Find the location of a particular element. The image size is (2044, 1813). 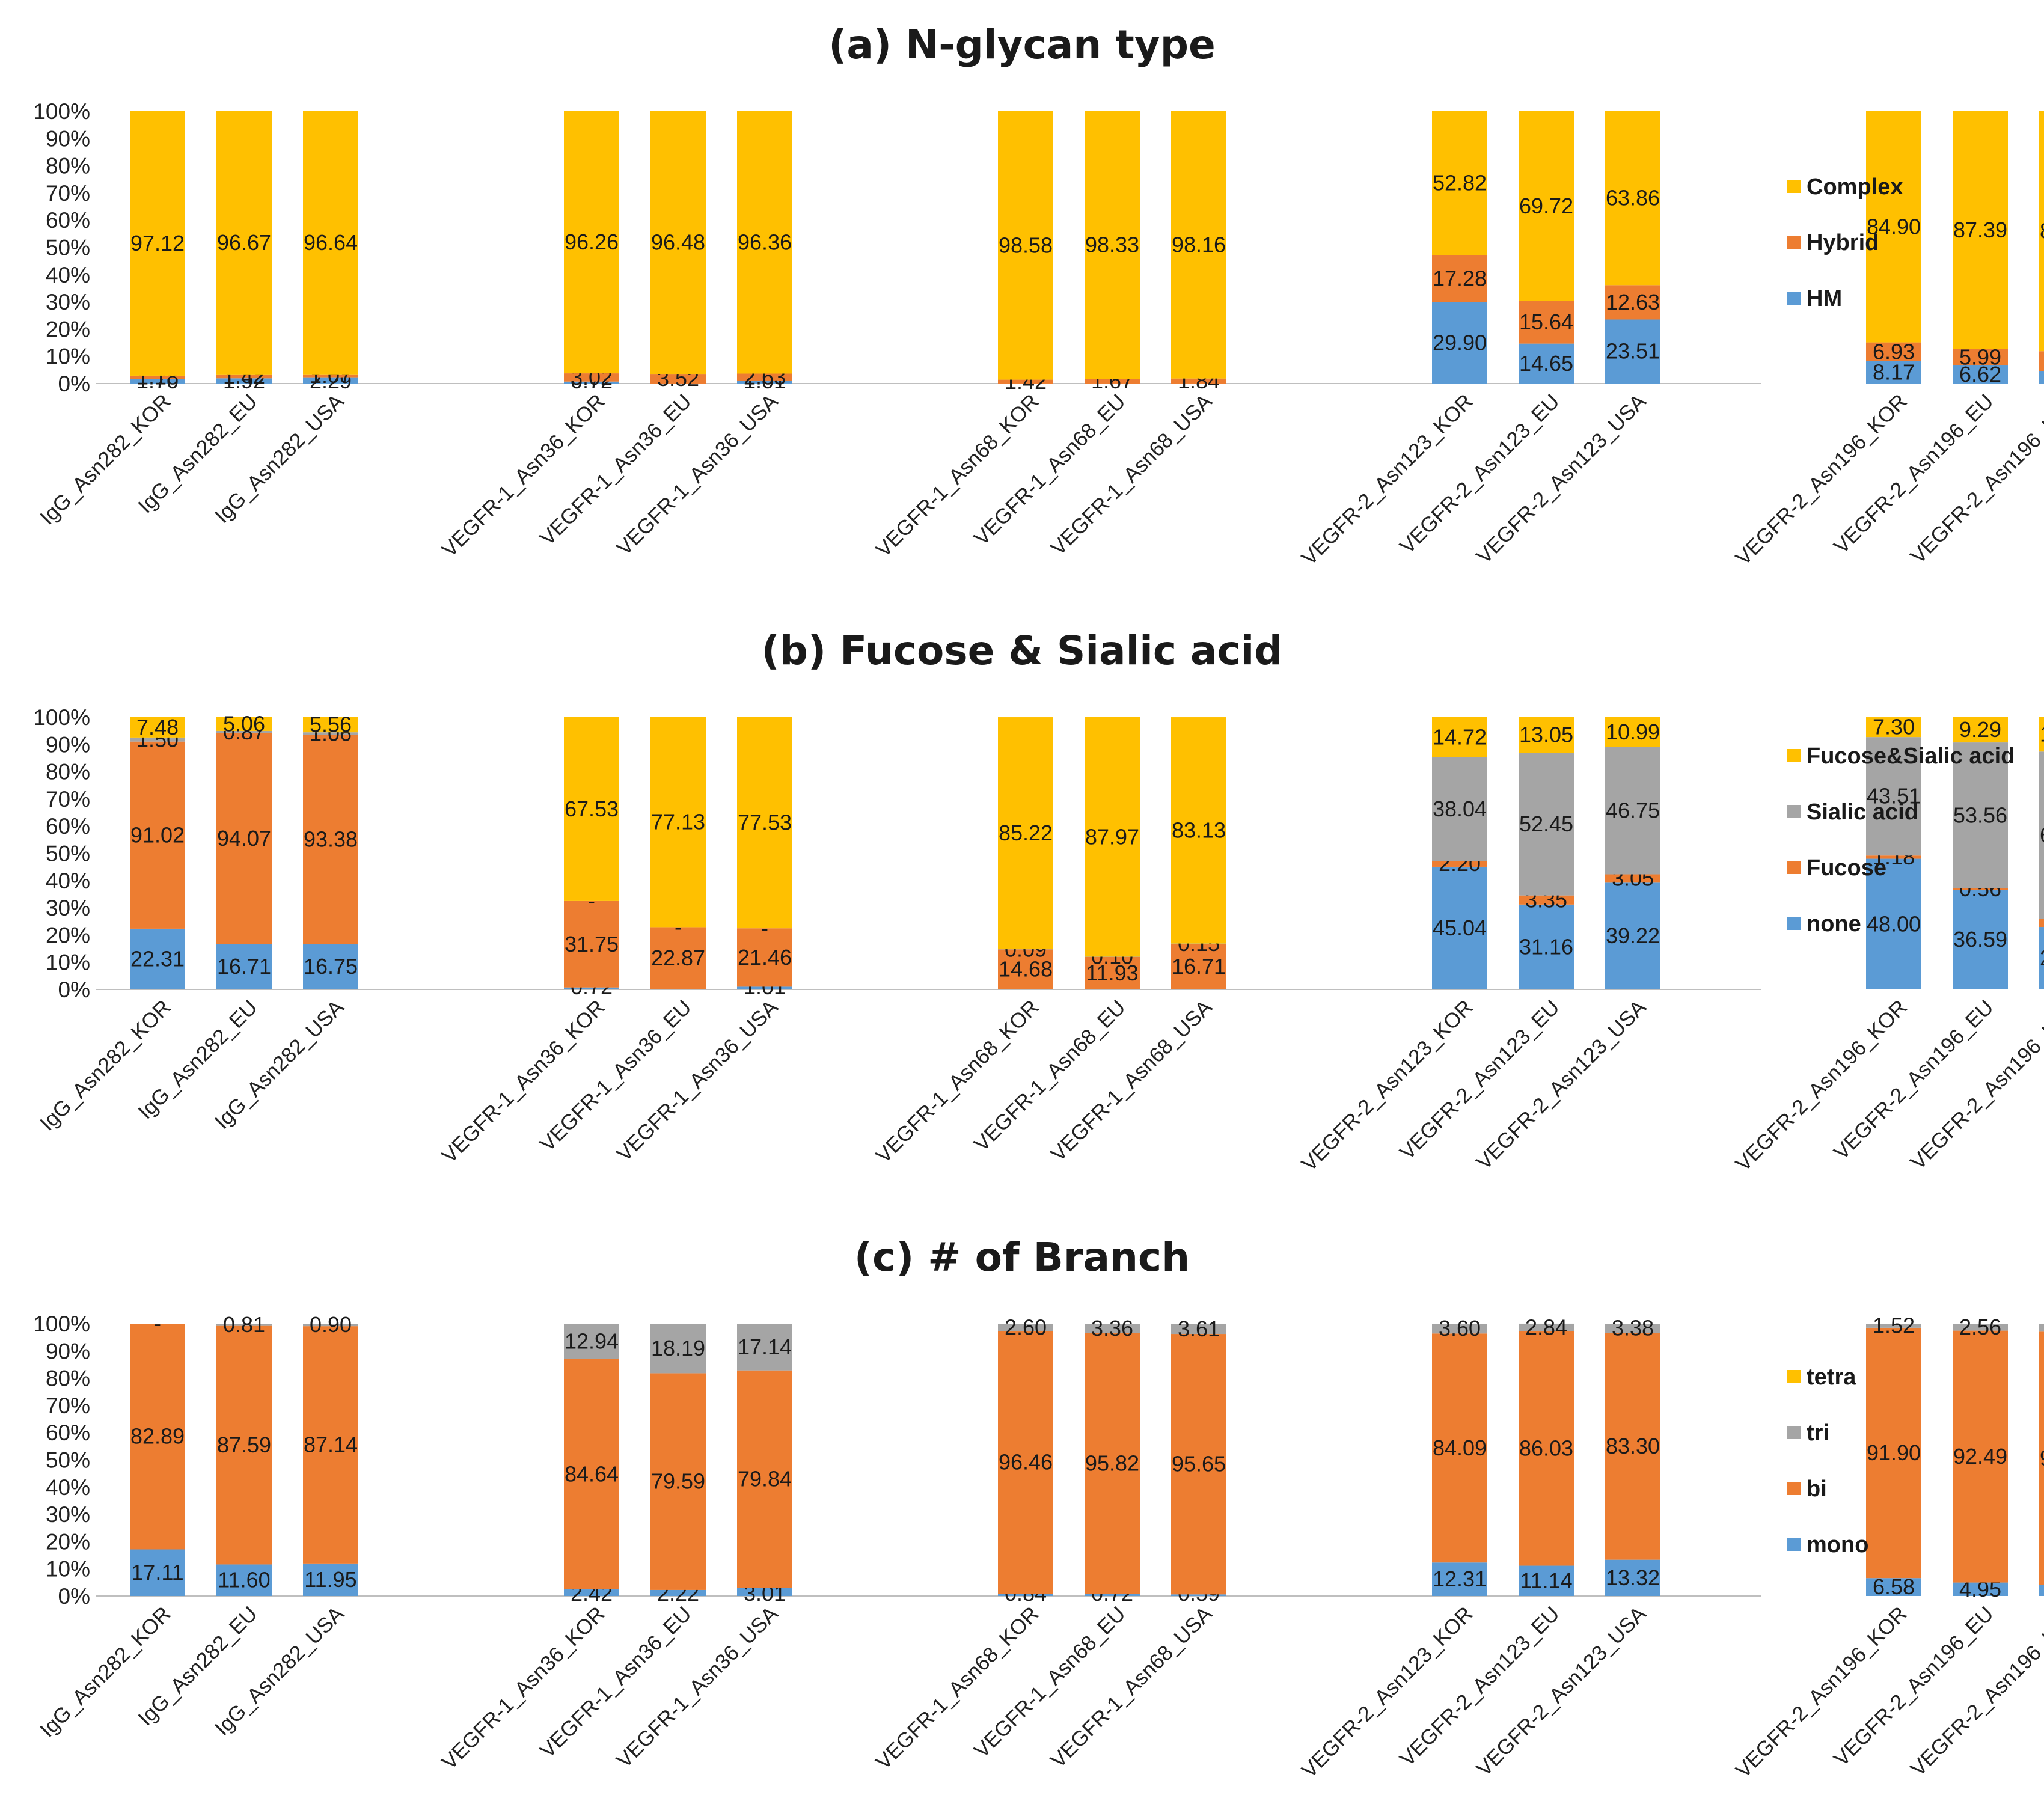

data-label: 84.09 is located at coordinates (1460, 1447).